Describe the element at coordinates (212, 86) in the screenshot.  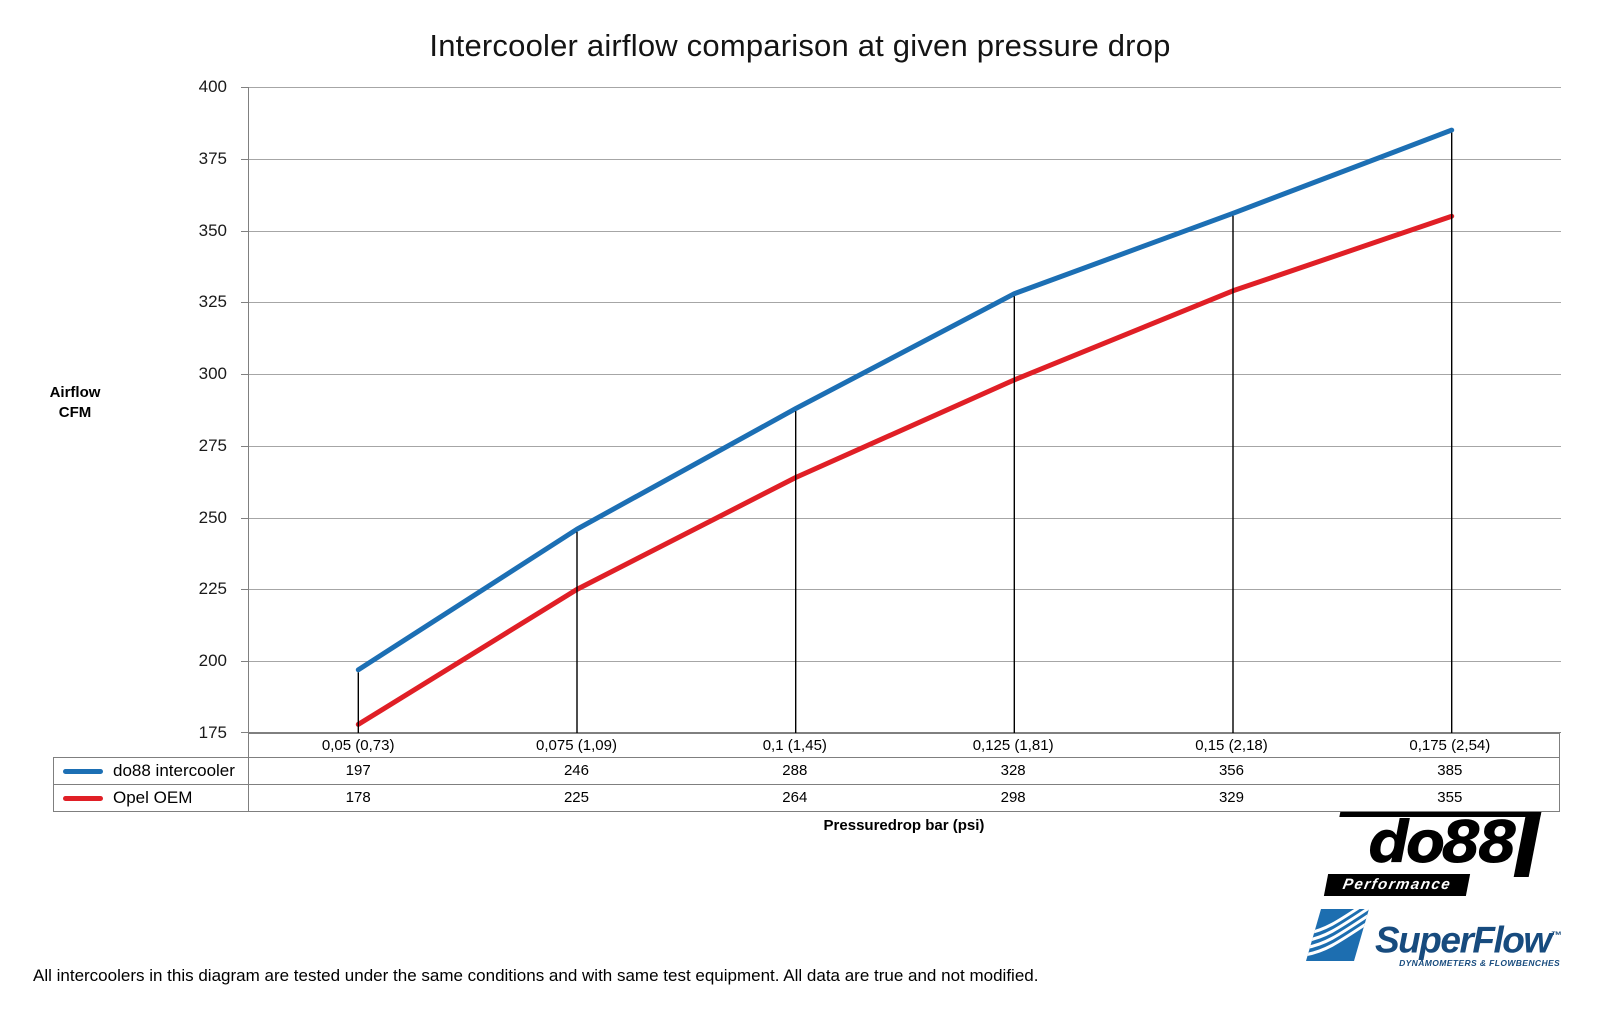
I see `y-tick-label: 400` at that location.